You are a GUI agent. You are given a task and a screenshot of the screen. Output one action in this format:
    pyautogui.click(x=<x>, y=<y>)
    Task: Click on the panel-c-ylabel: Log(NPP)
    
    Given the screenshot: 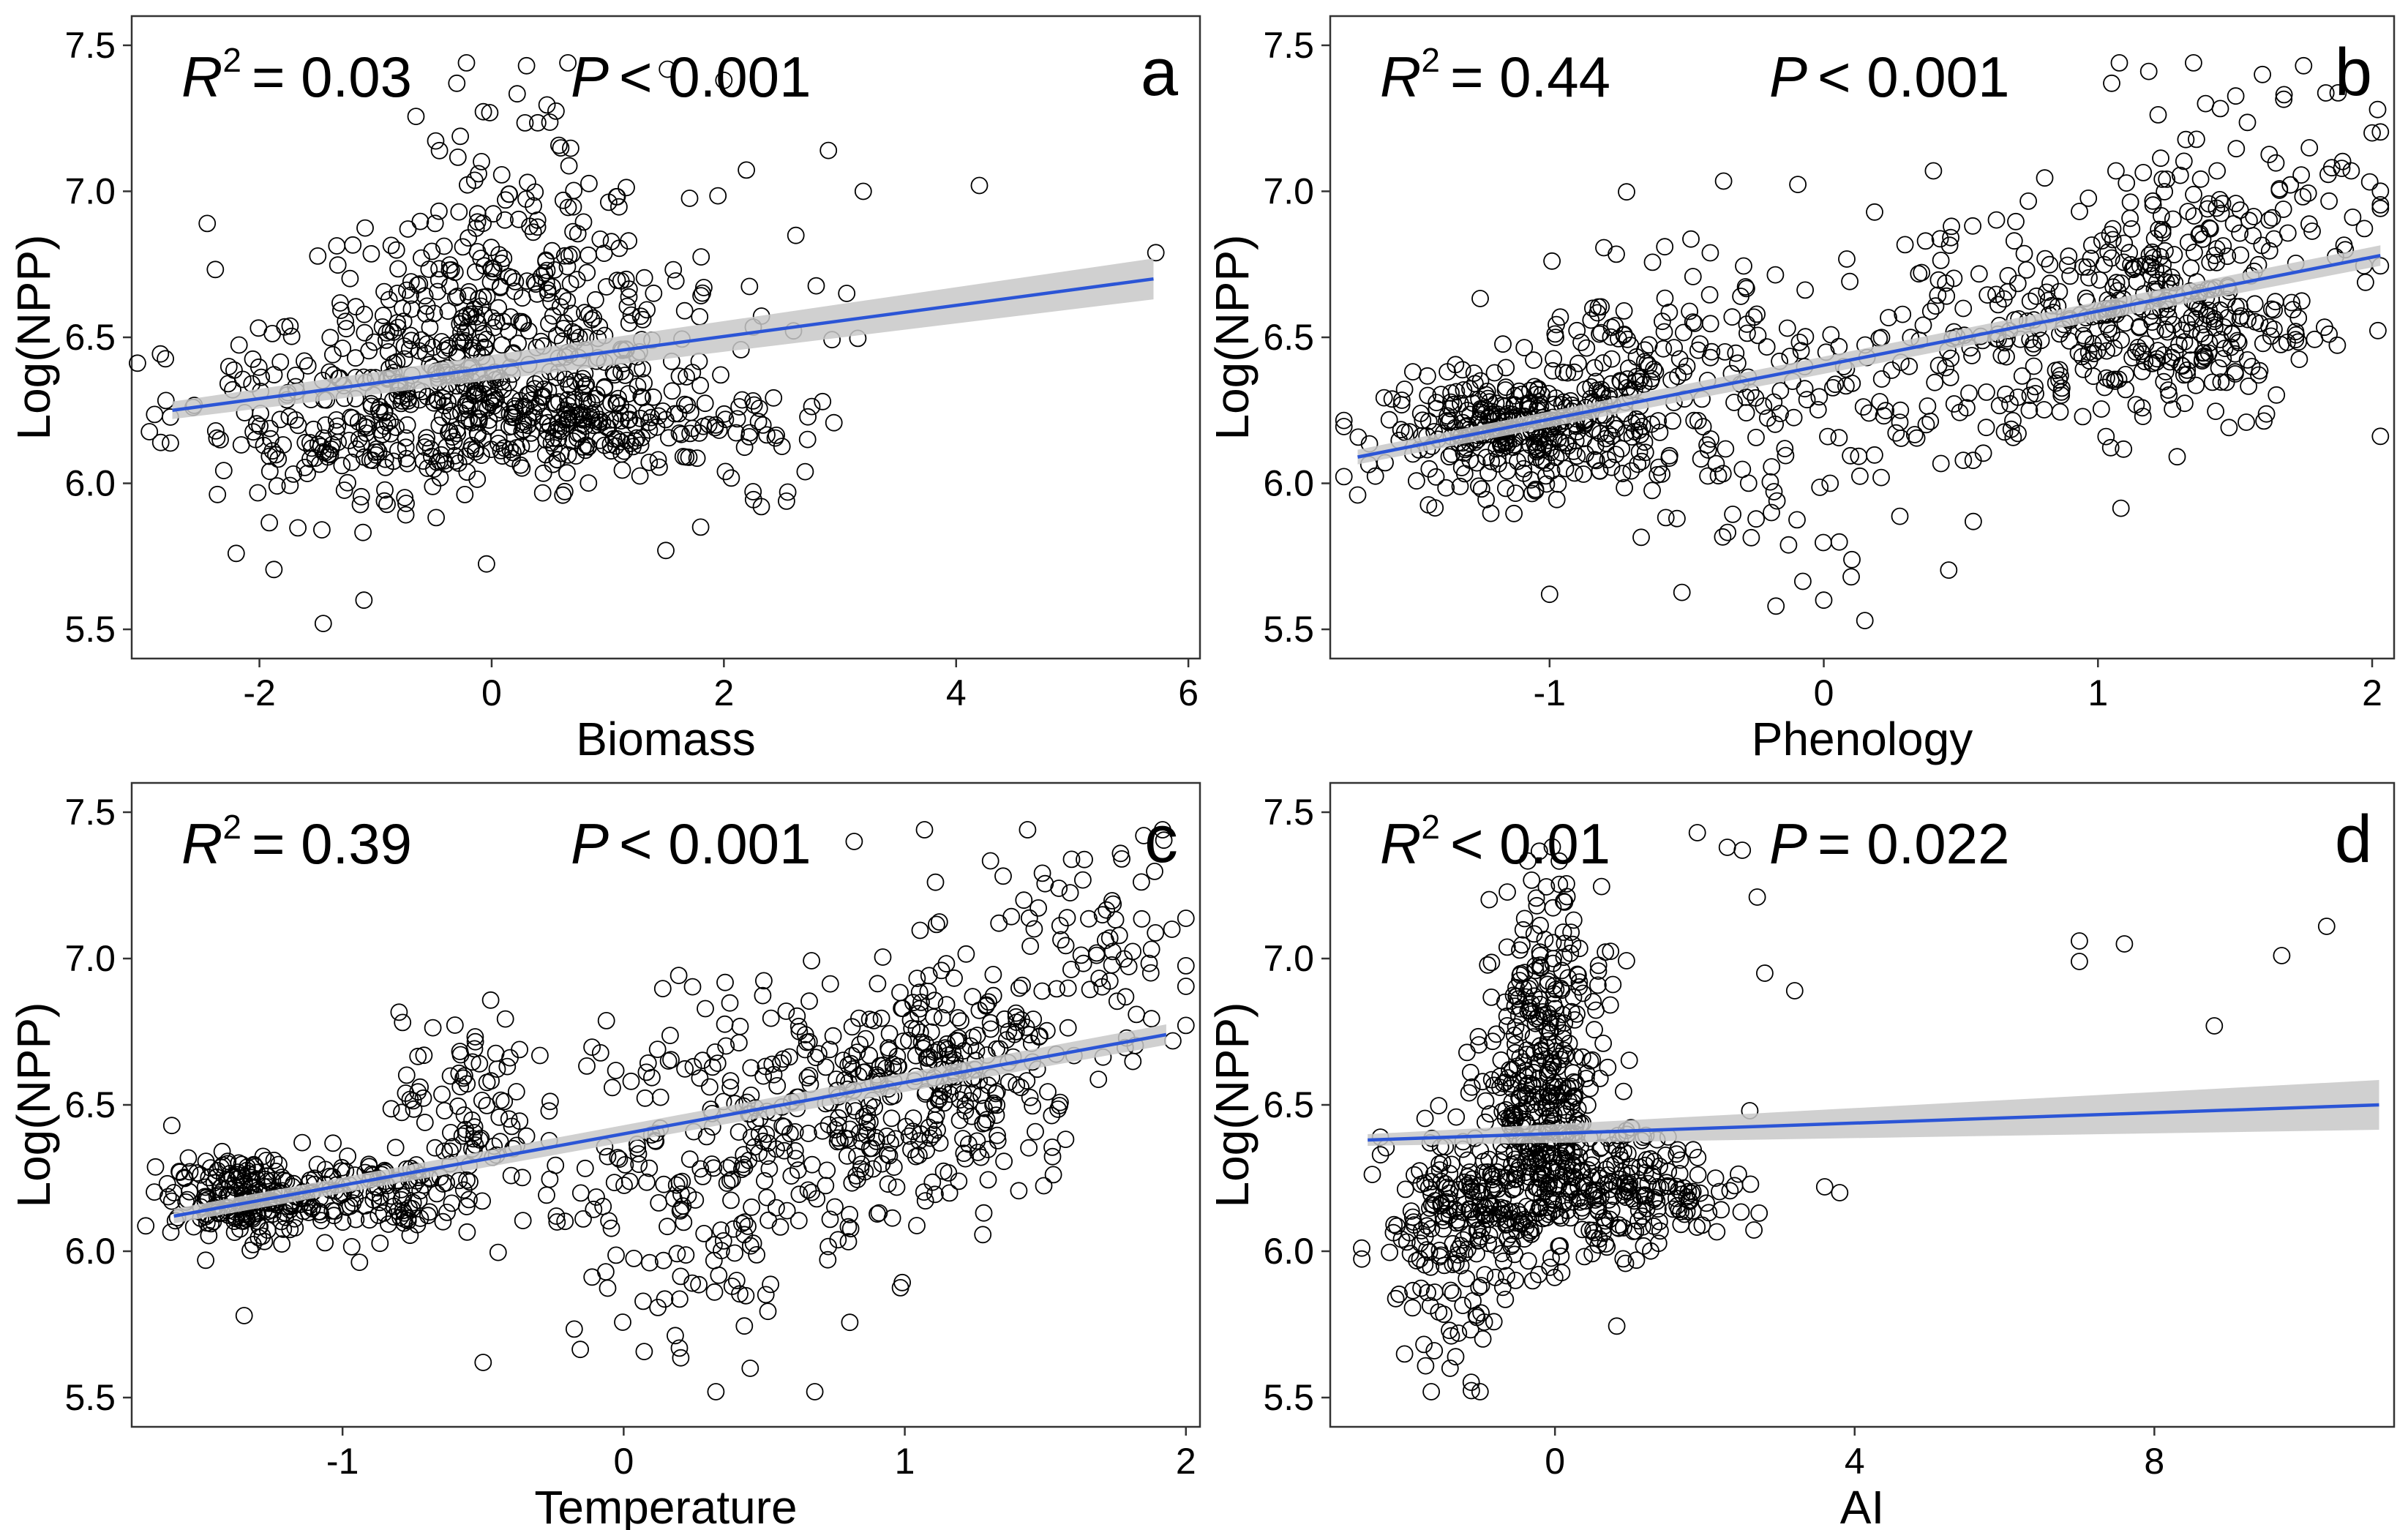 What is the action you would take?
    pyautogui.click(x=33, y=1105)
    